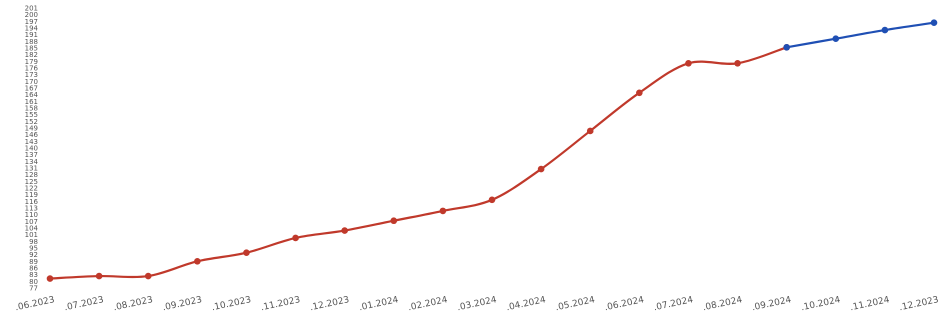 Image resolution: width=941 pixels, height=329 pixels. Describe the element at coordinates (31, 169) in the screenshot. I see `y-tick-label: 131` at that location.